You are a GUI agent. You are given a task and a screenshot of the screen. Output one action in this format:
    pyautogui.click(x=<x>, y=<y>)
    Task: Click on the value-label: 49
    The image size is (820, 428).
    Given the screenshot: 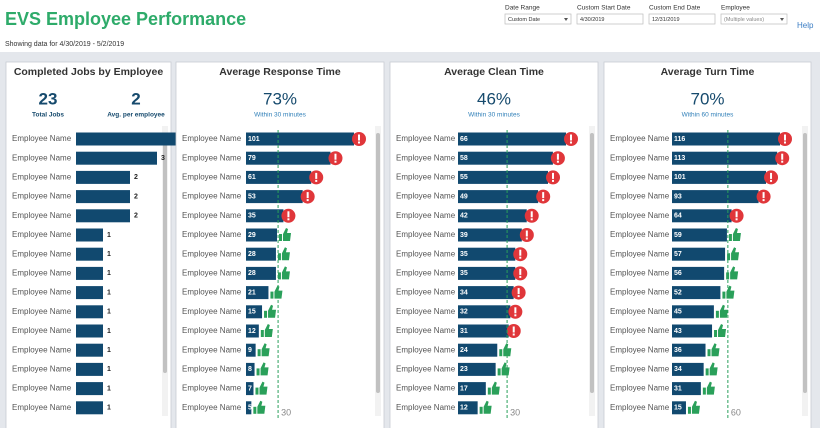 What is the action you would take?
    pyautogui.click(x=464, y=196)
    